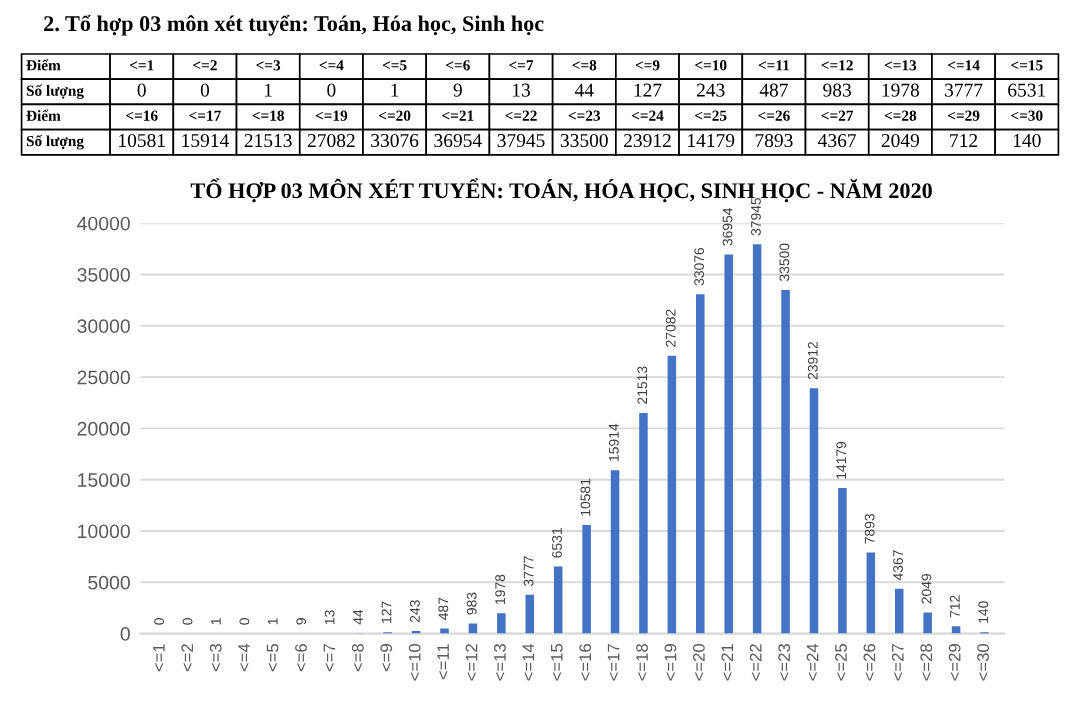 The height and width of the screenshot is (720, 1080). What do you see at coordinates (443, 662) in the screenshot?
I see `x-tick-label: <=11` at bounding box center [443, 662].